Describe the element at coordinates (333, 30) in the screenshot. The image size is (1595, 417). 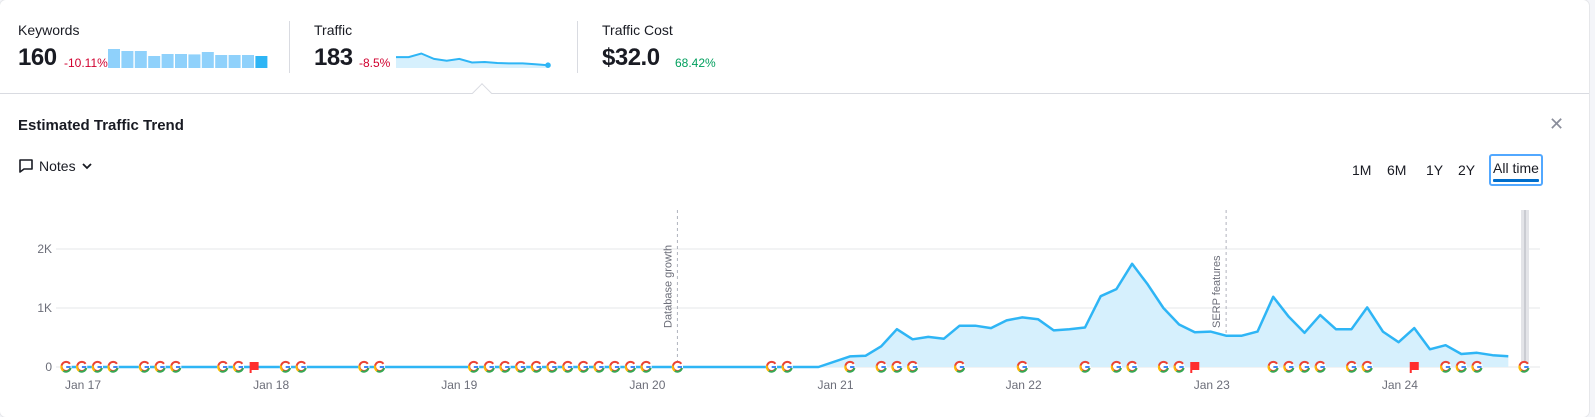
I see `traffic-label: Traffic` at that location.